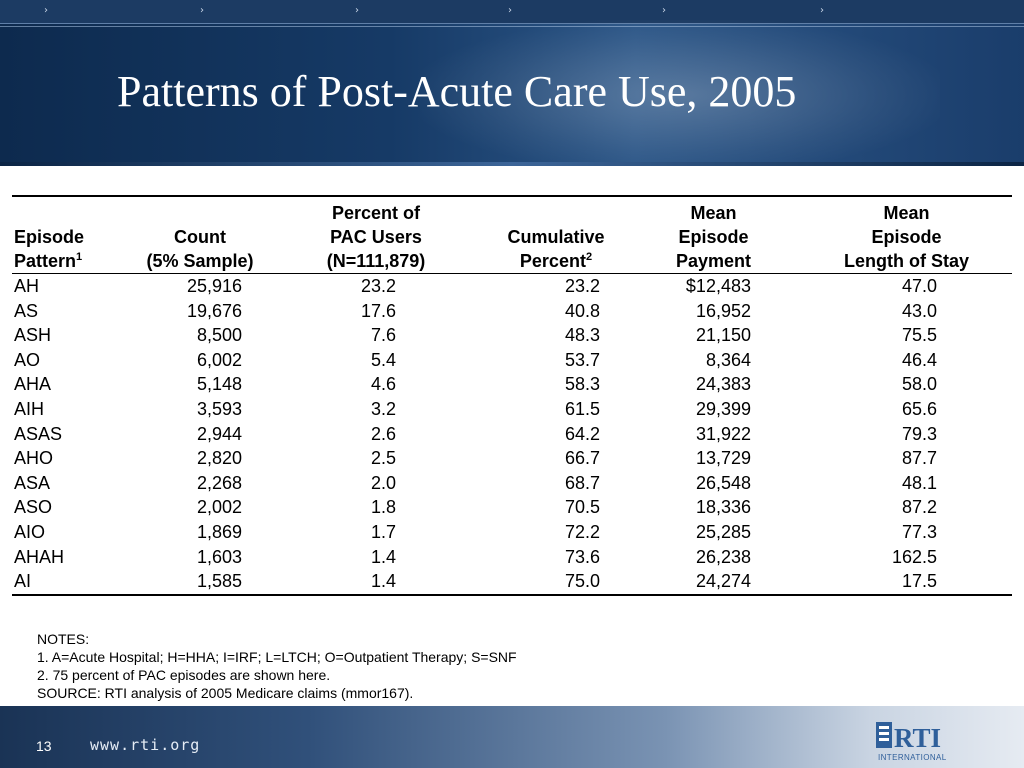 The width and height of the screenshot is (1024, 768). What do you see at coordinates (39, 556) in the screenshot?
I see `cell-pattern: AHAH` at bounding box center [39, 556].